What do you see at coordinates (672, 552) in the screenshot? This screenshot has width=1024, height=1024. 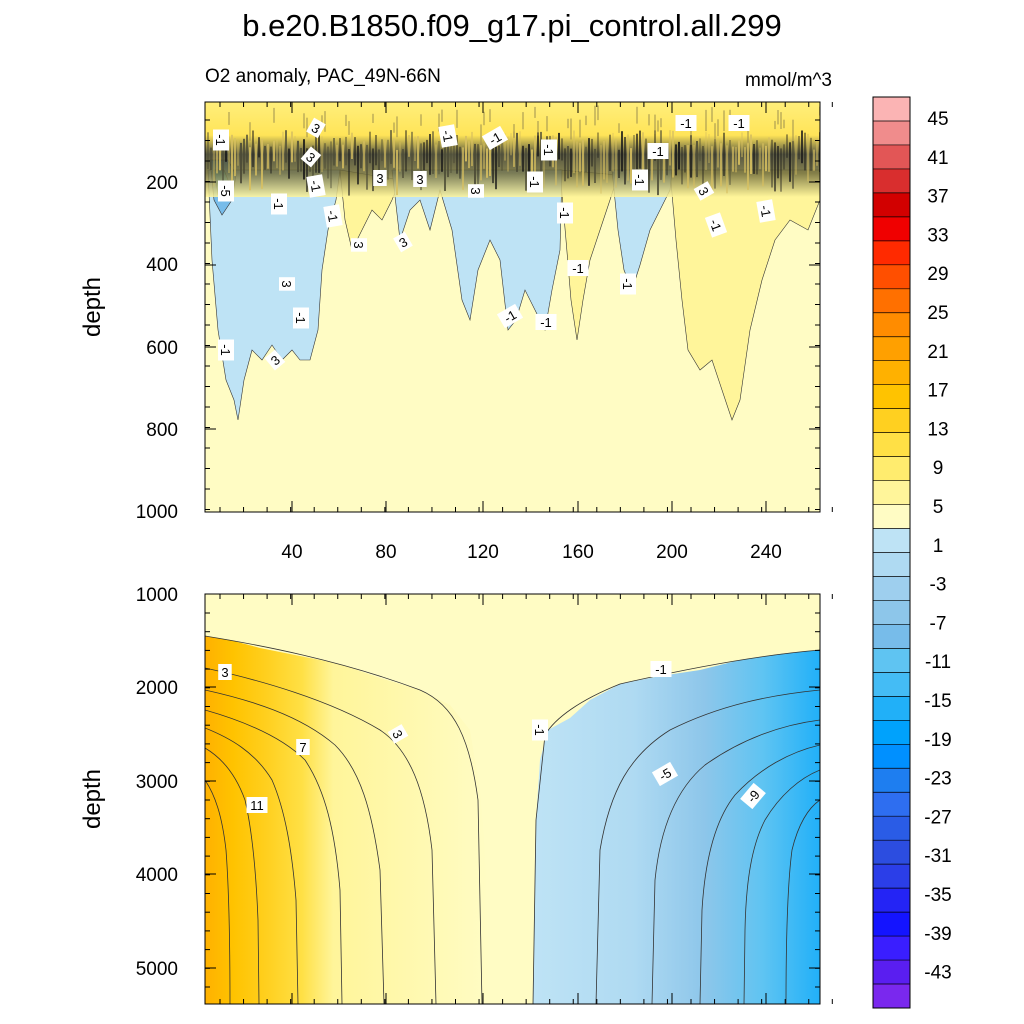 I see `xtick-label: 200` at bounding box center [672, 552].